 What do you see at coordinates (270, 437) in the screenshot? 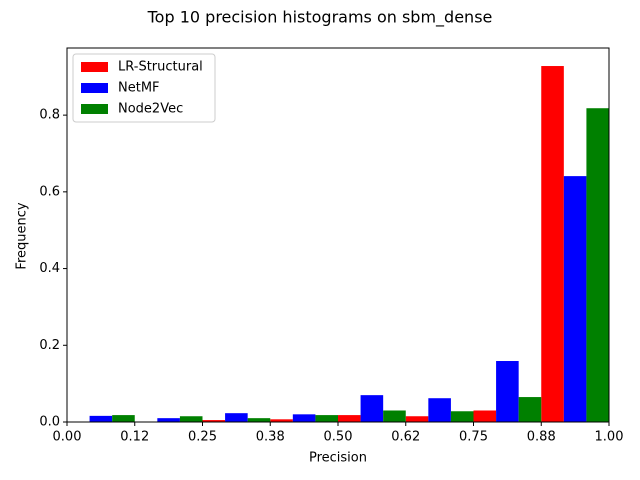
I see `x-tick-label: 0.38` at bounding box center [270, 437].